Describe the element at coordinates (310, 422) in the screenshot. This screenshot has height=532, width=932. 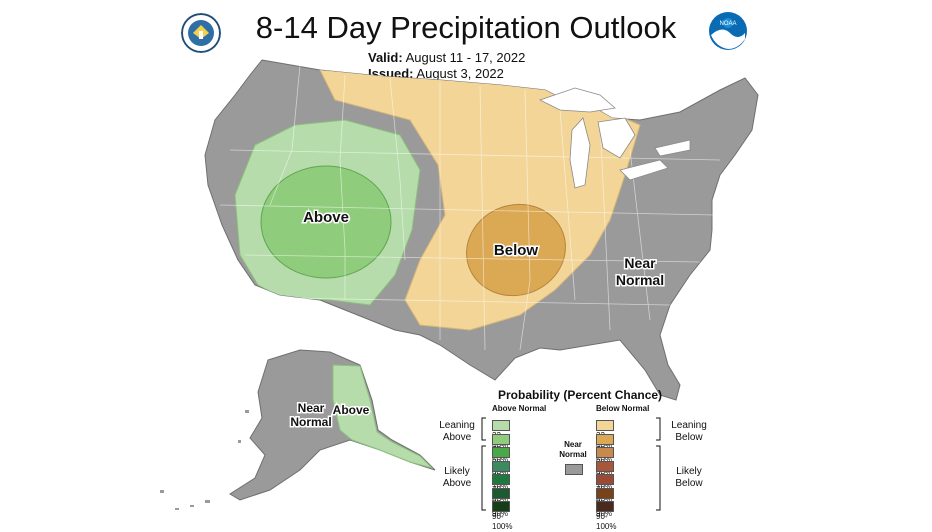
I see `label-ak-near-2: Normal` at that location.